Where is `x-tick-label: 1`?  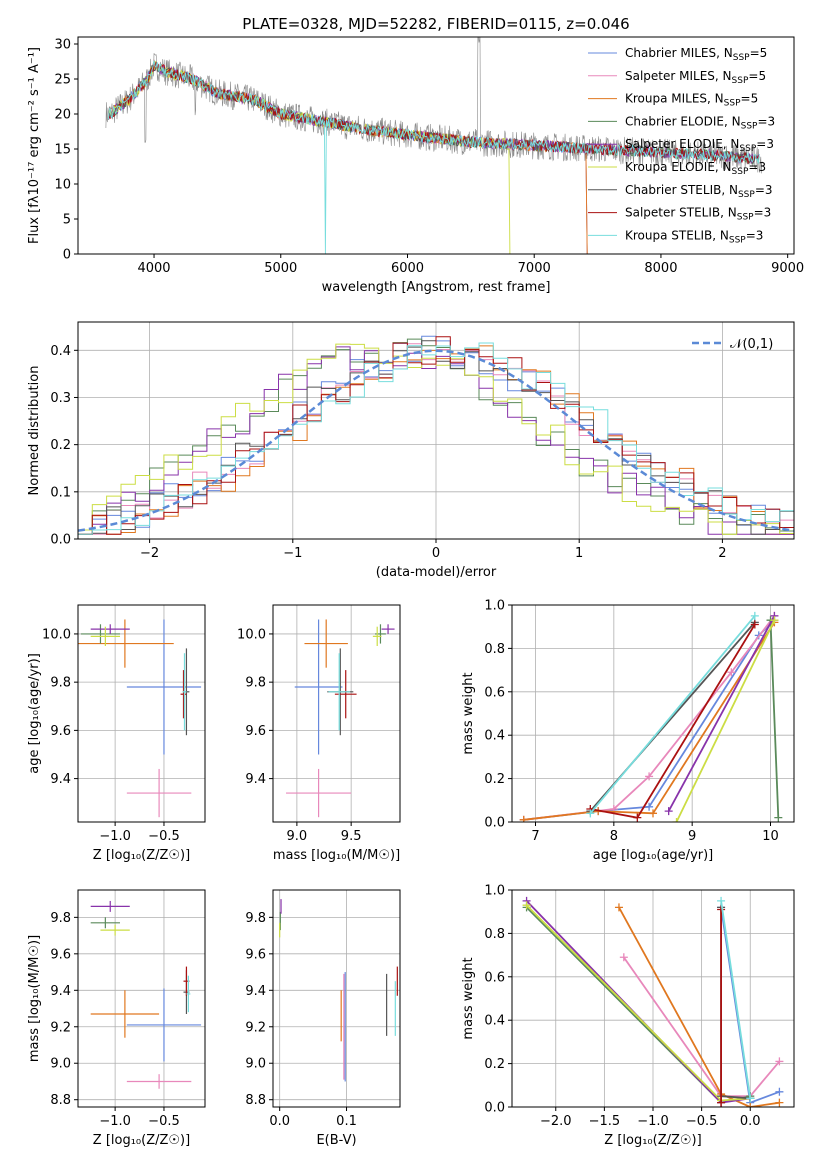
x-tick-label: 1 is located at coordinates (579, 553).